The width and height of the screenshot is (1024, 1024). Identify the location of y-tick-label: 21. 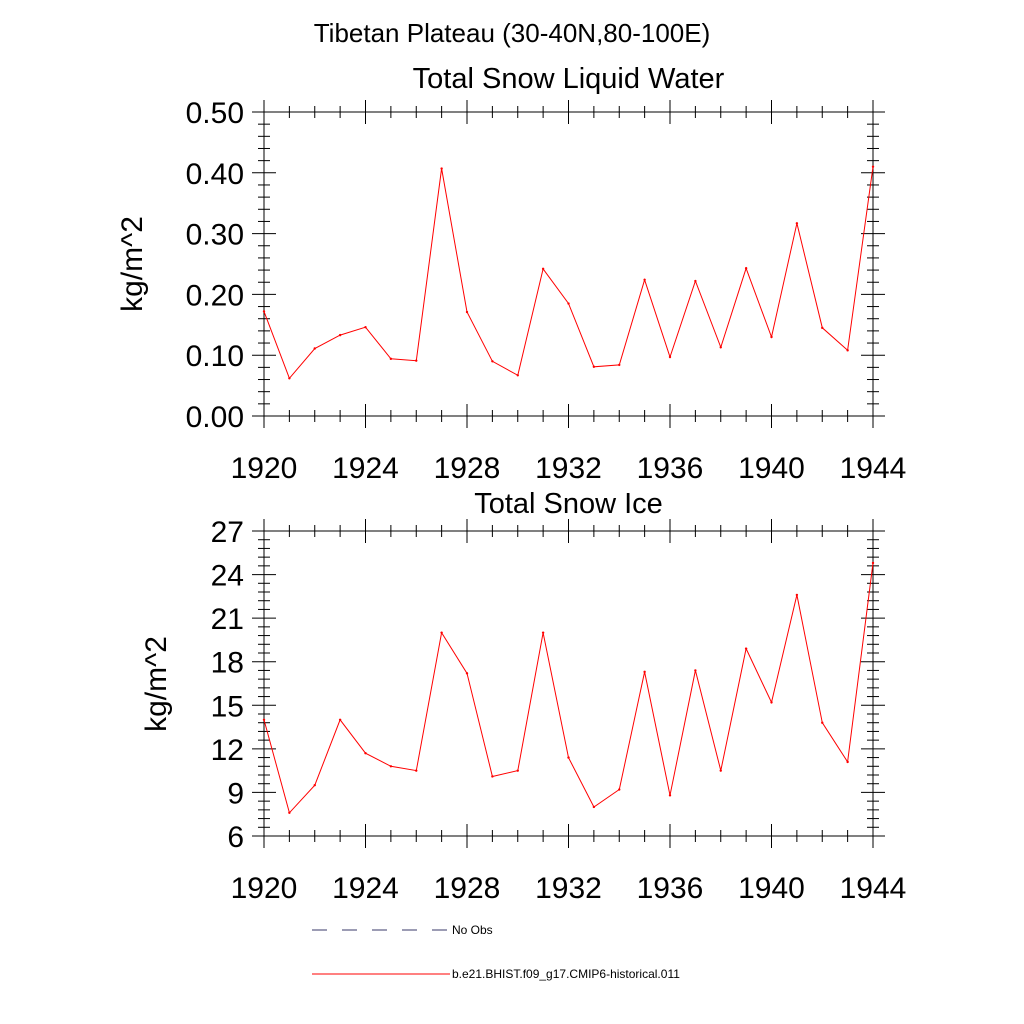
(227, 619).